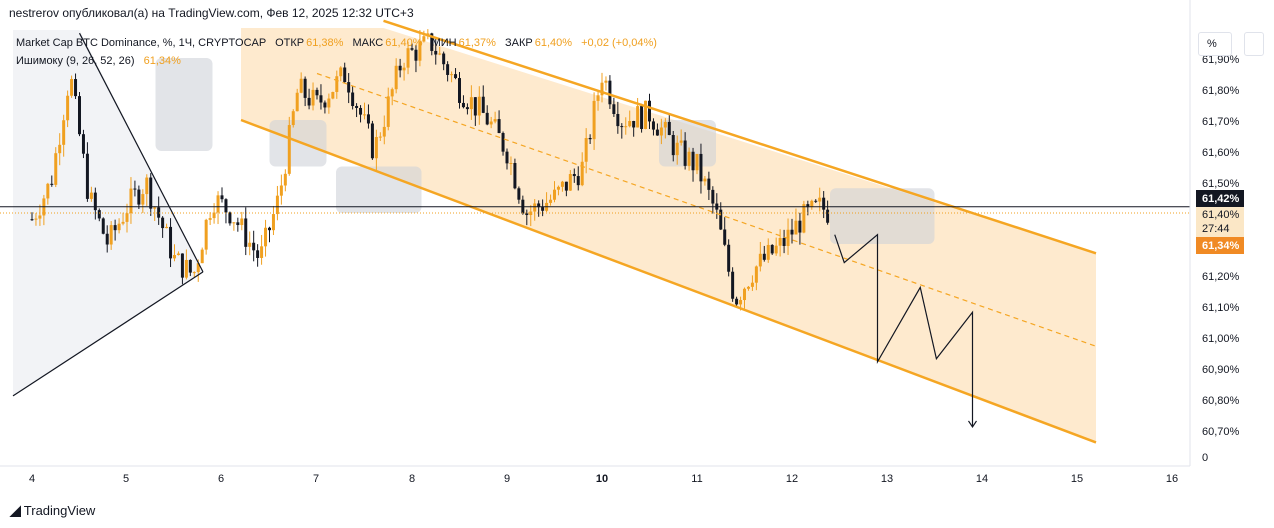  I want to click on price-label: 61,60%, so click(1221, 153).